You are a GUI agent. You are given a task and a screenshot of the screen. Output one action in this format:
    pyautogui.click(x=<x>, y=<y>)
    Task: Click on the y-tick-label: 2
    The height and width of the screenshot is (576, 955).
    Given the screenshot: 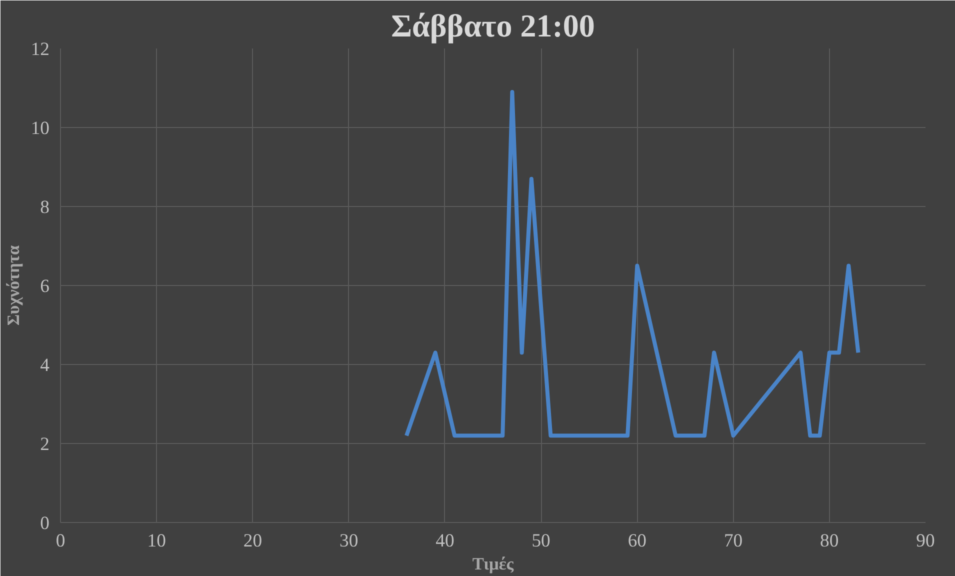 What is the action you would take?
    pyautogui.click(x=45, y=444)
    